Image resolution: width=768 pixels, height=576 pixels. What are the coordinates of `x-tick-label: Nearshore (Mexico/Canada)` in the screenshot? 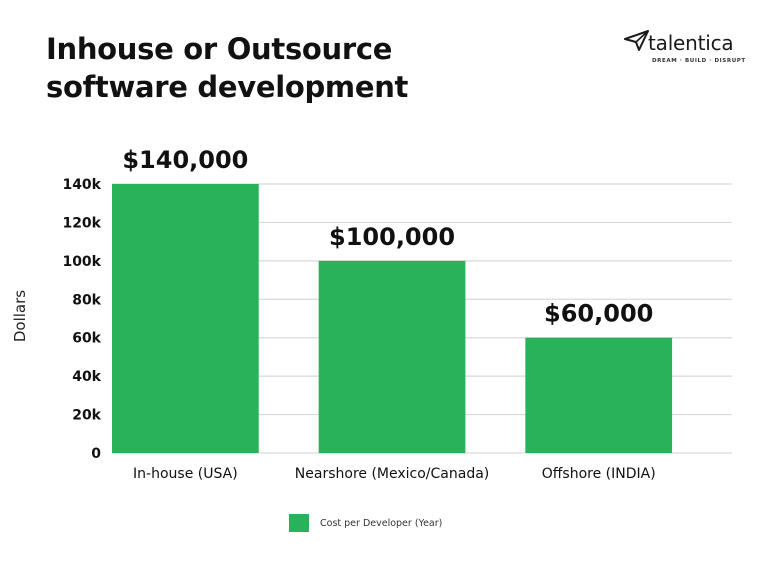 It's located at (392, 474).